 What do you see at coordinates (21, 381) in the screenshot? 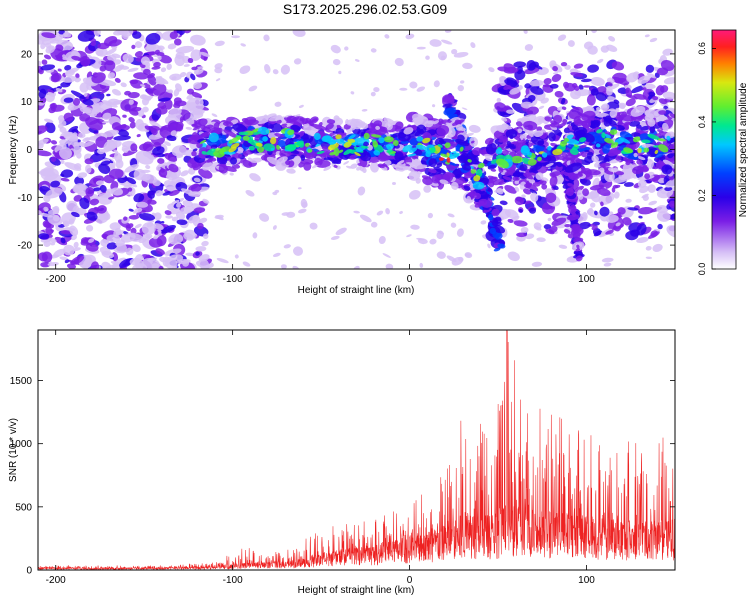
I see `snr-y-tick-label: 1500` at bounding box center [21, 381].